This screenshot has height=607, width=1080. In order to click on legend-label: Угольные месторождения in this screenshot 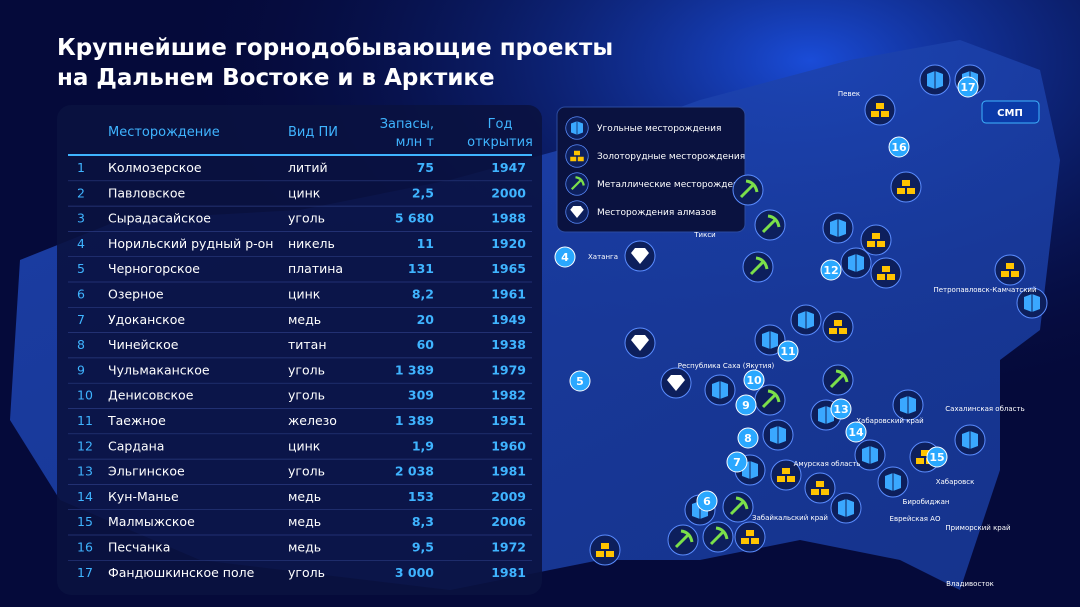, I will do `click(659, 129)`.